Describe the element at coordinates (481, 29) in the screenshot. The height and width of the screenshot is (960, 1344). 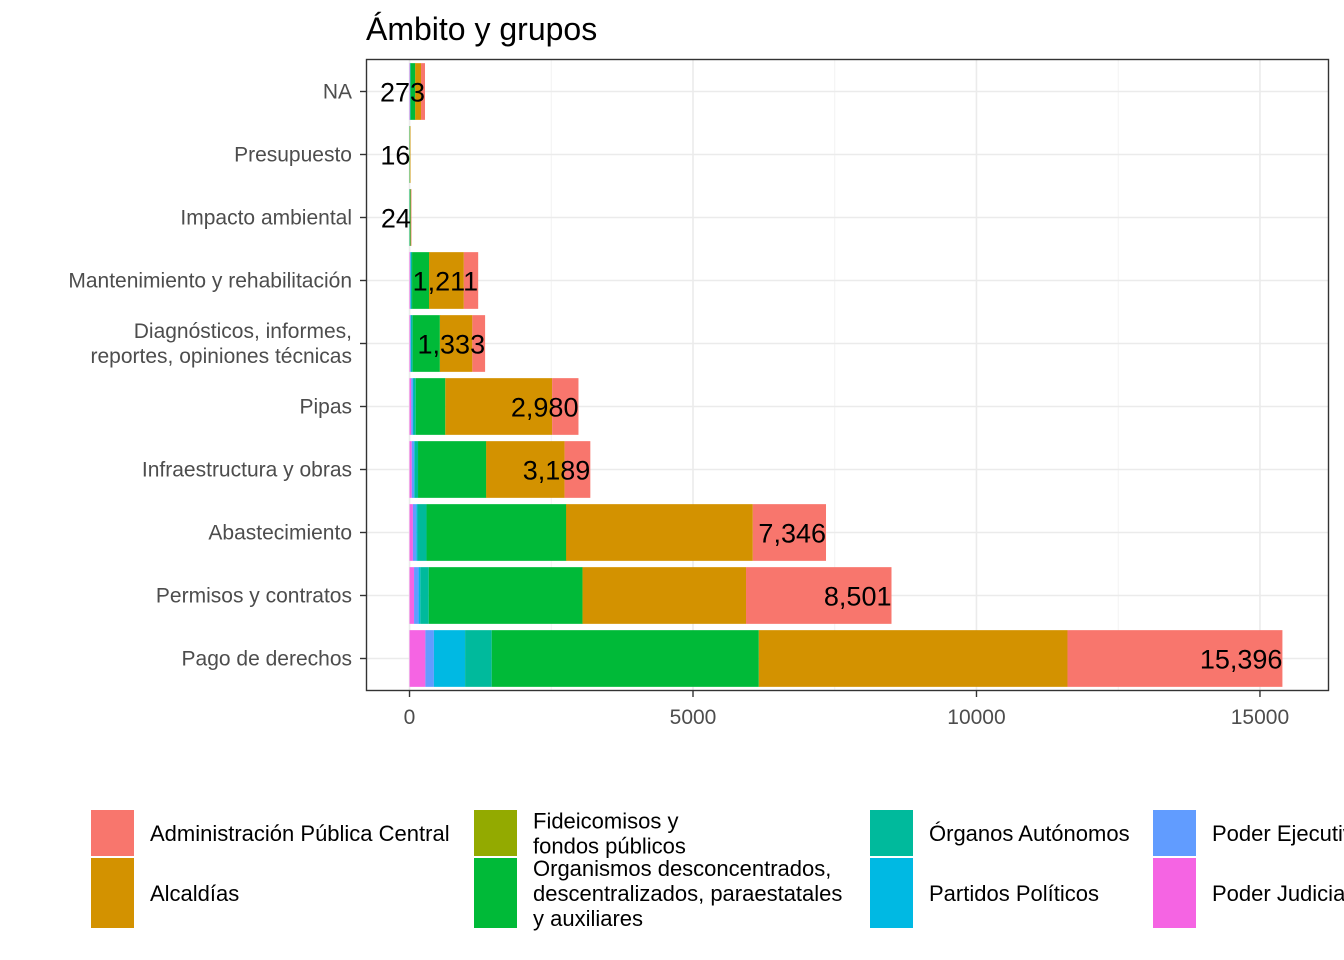
I see `chart-title: Ámbito y grupos` at that location.